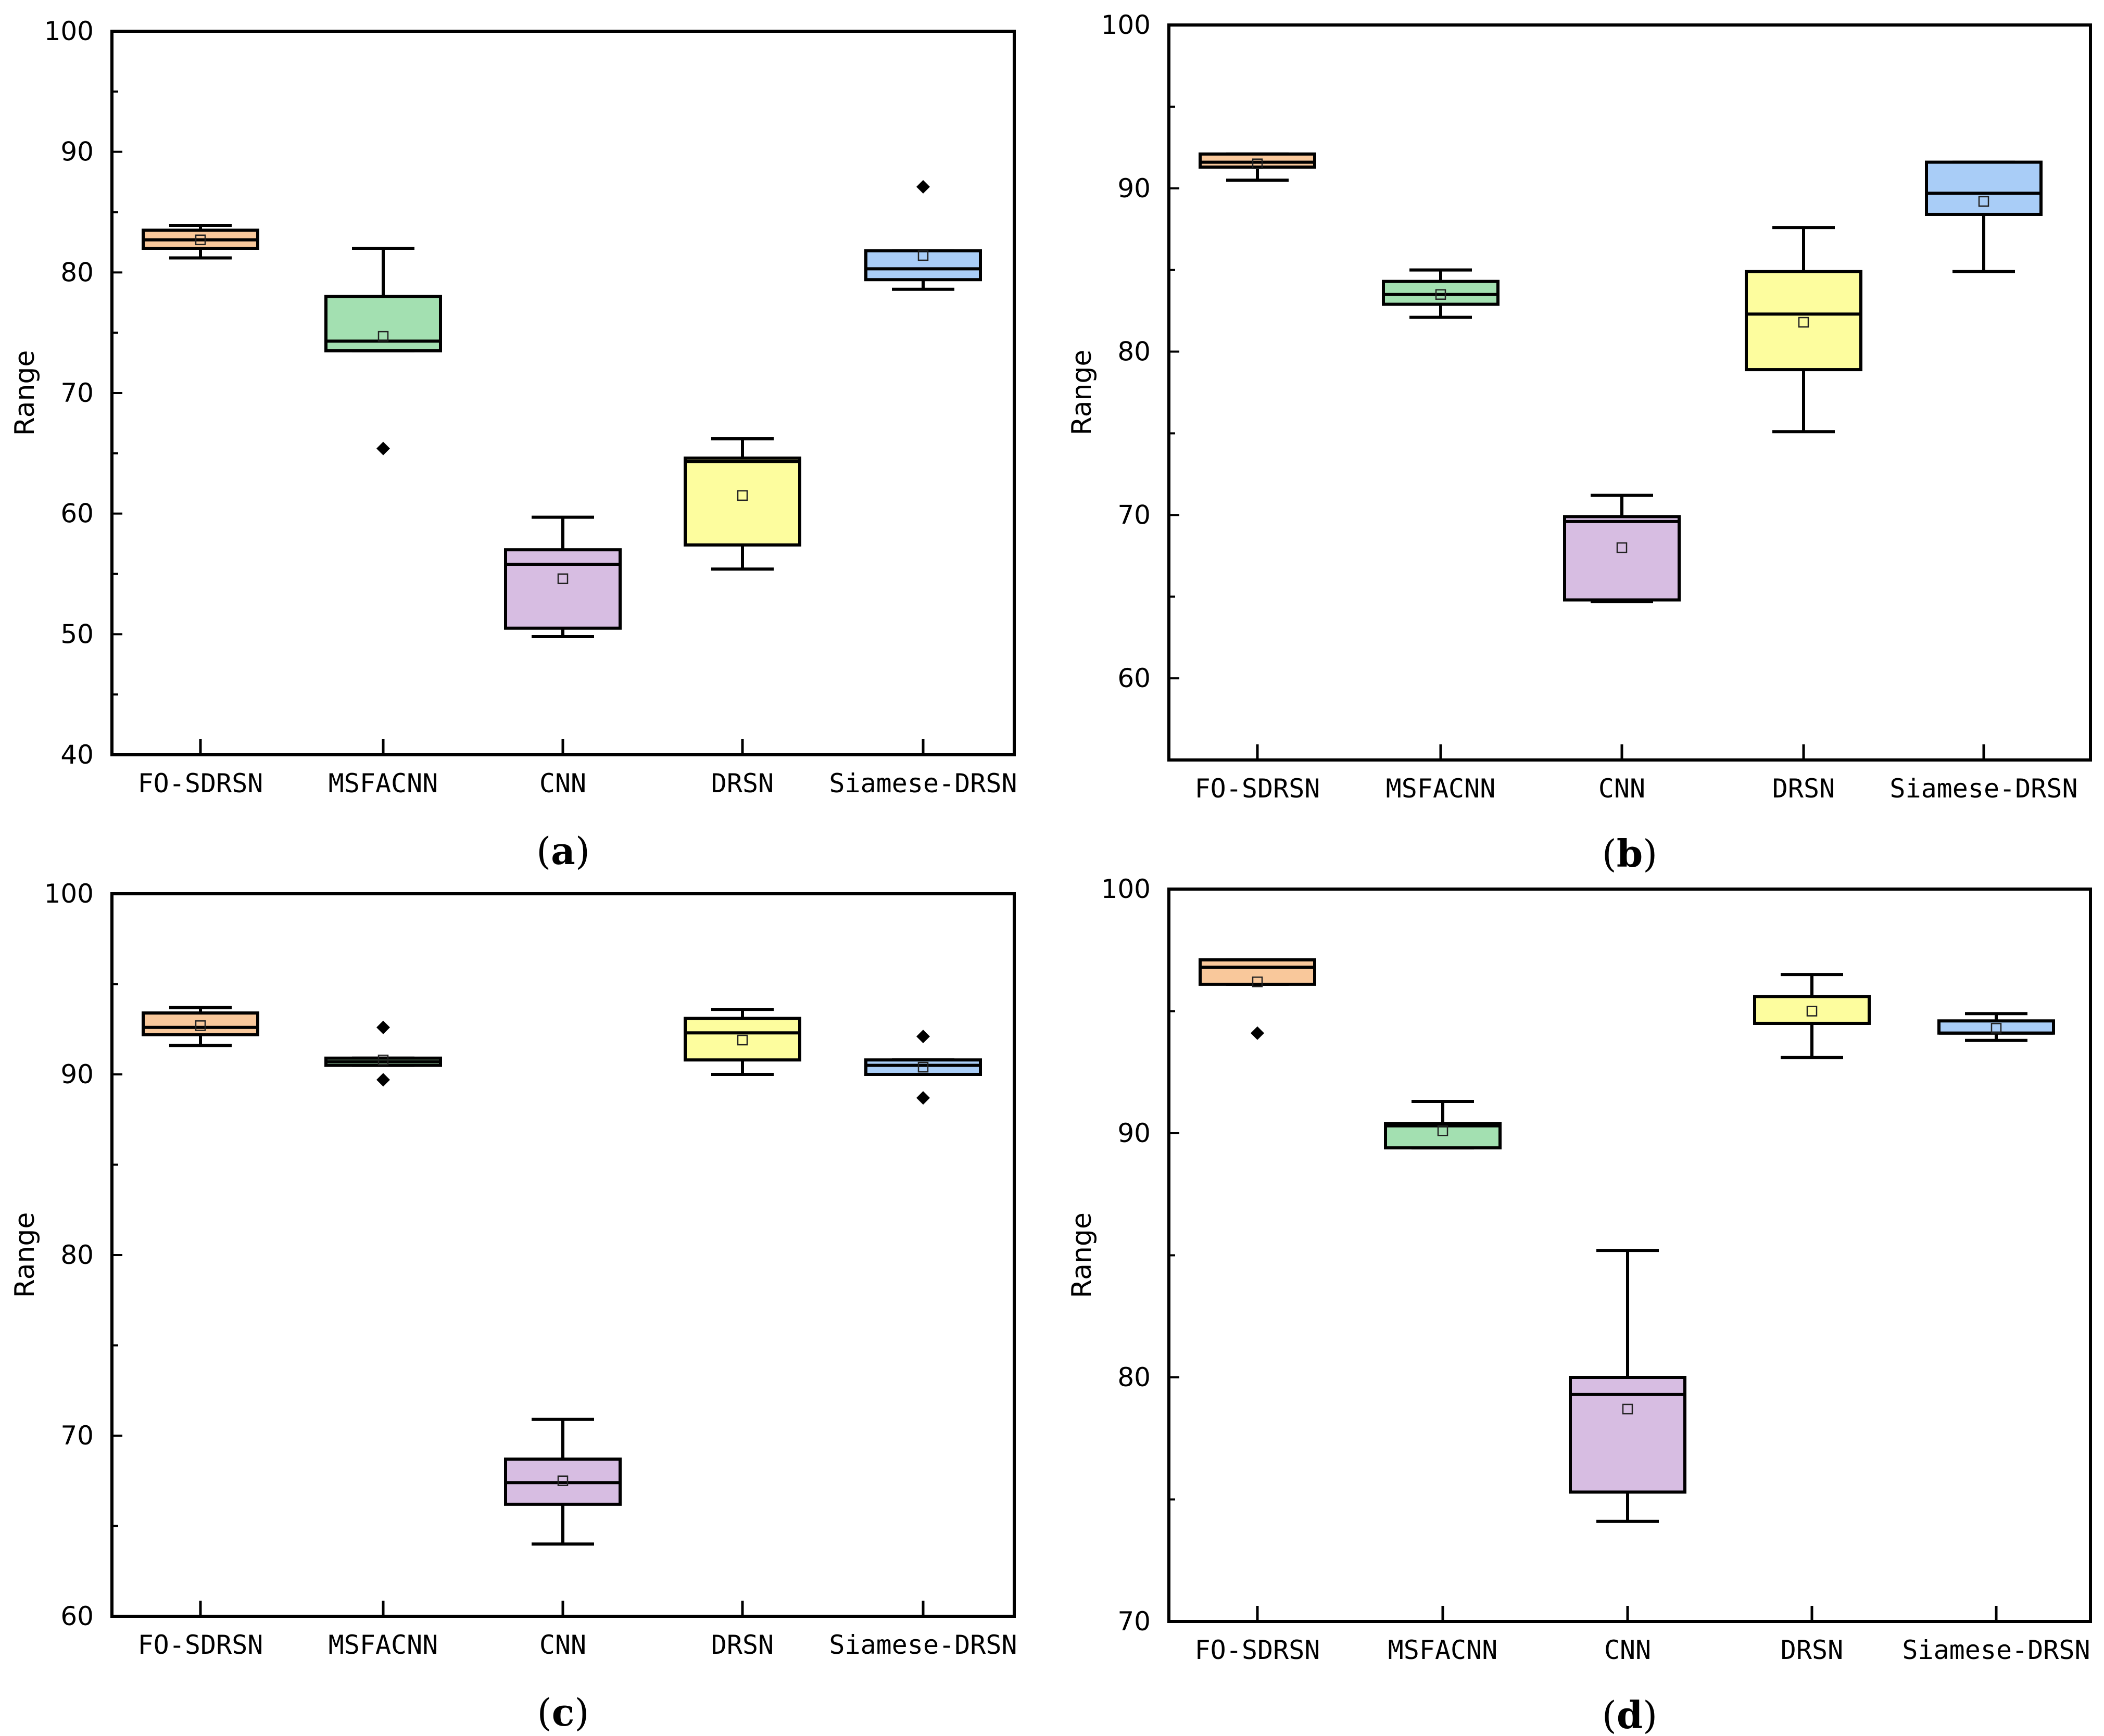 The height and width of the screenshot is (1736, 2104). I want to click on x-tick-label-drsn: DRSN, so click(1812, 1650).